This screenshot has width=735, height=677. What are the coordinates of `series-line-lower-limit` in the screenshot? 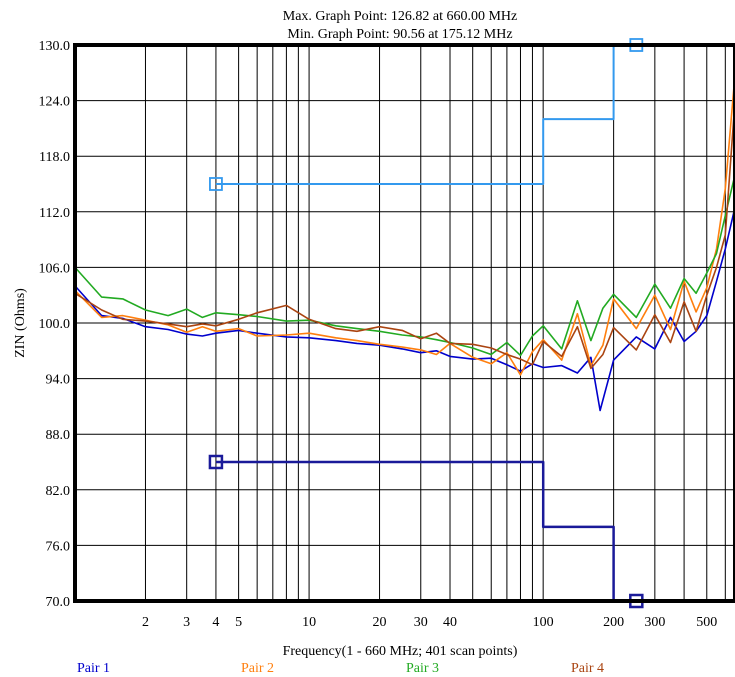 It's located at (426, 531).